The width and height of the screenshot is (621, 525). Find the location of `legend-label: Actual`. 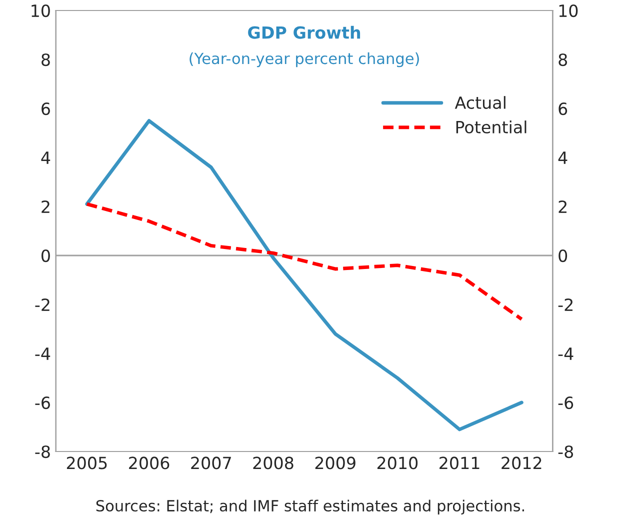

legend-label: Actual is located at coordinates (480, 102).